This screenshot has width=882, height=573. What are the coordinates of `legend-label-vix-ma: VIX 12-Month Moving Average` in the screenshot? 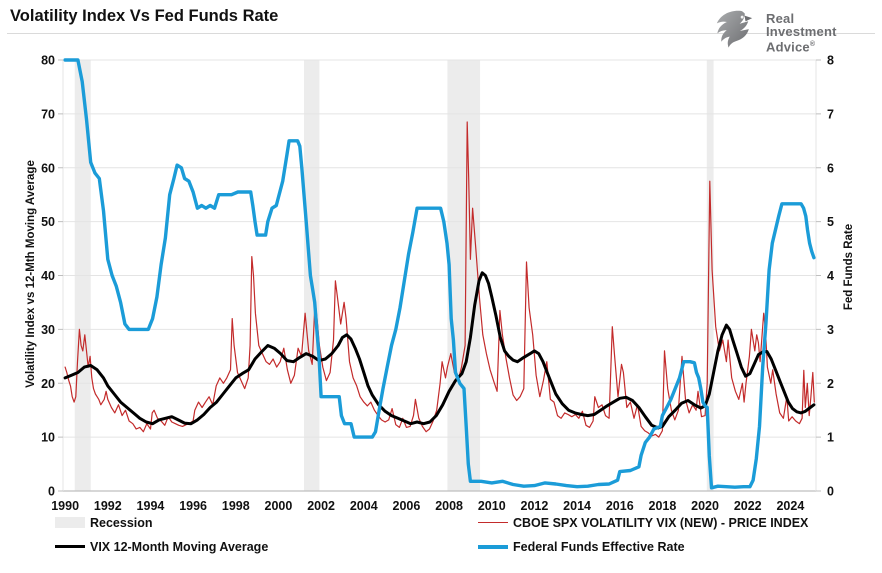 It's located at (179, 546).